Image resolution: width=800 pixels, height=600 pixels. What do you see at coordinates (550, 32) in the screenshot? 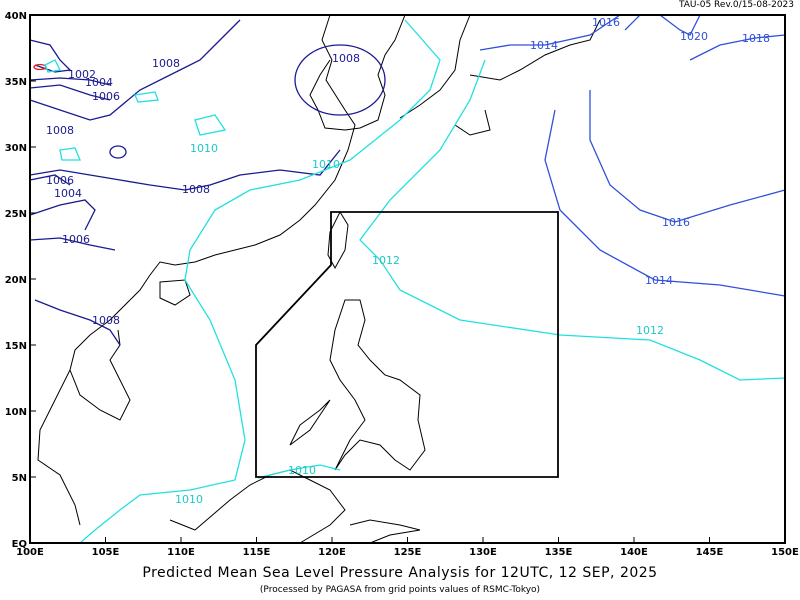
I see `isobar-1014-north` at bounding box center [550, 32].